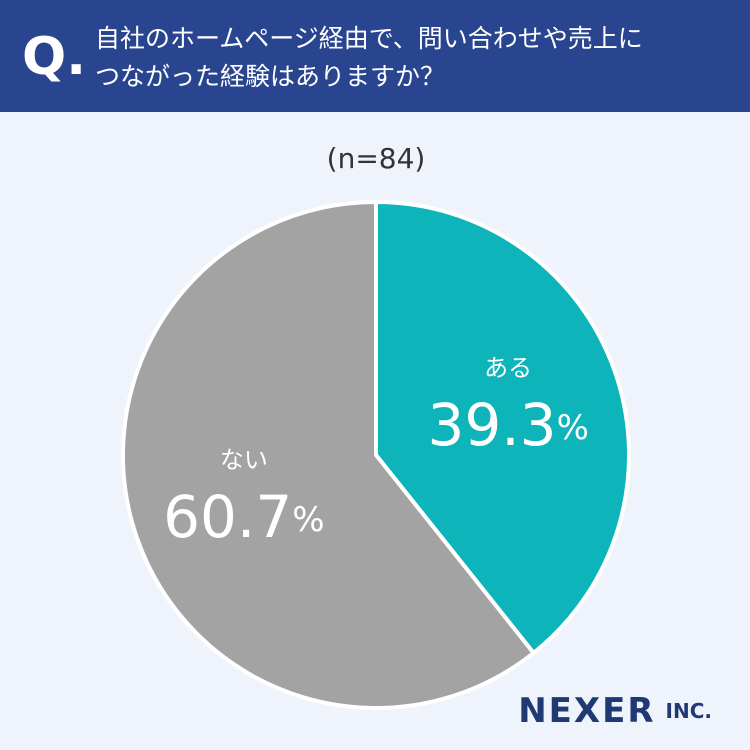 The image size is (750, 750). I want to click on title-line: つながった経験はありますか？, so click(270, 76).